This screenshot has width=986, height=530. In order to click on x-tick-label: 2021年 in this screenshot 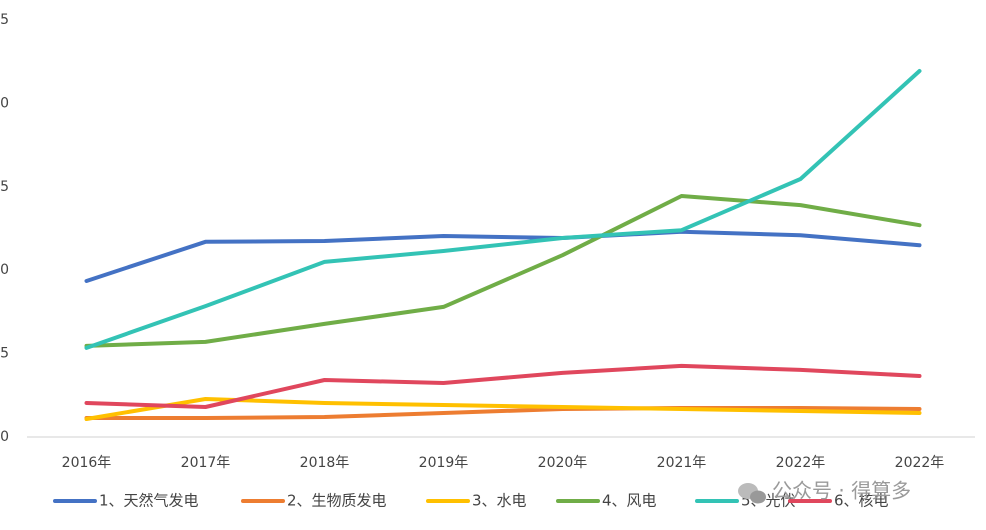, I will do `click(682, 463)`.